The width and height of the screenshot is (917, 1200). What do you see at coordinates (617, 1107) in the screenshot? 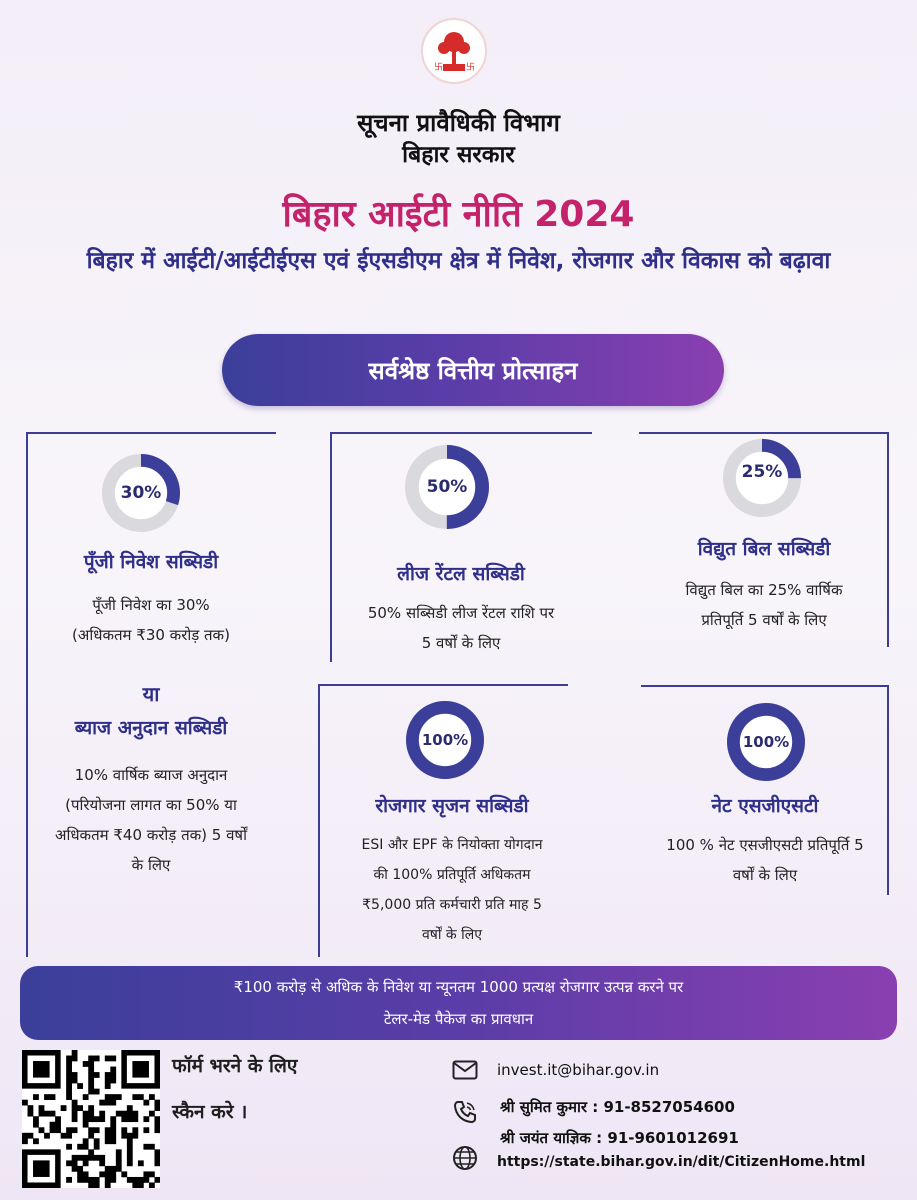
I see `contact-phone-1: श्री सुमित कुमार : 91-8527054600` at bounding box center [617, 1107].